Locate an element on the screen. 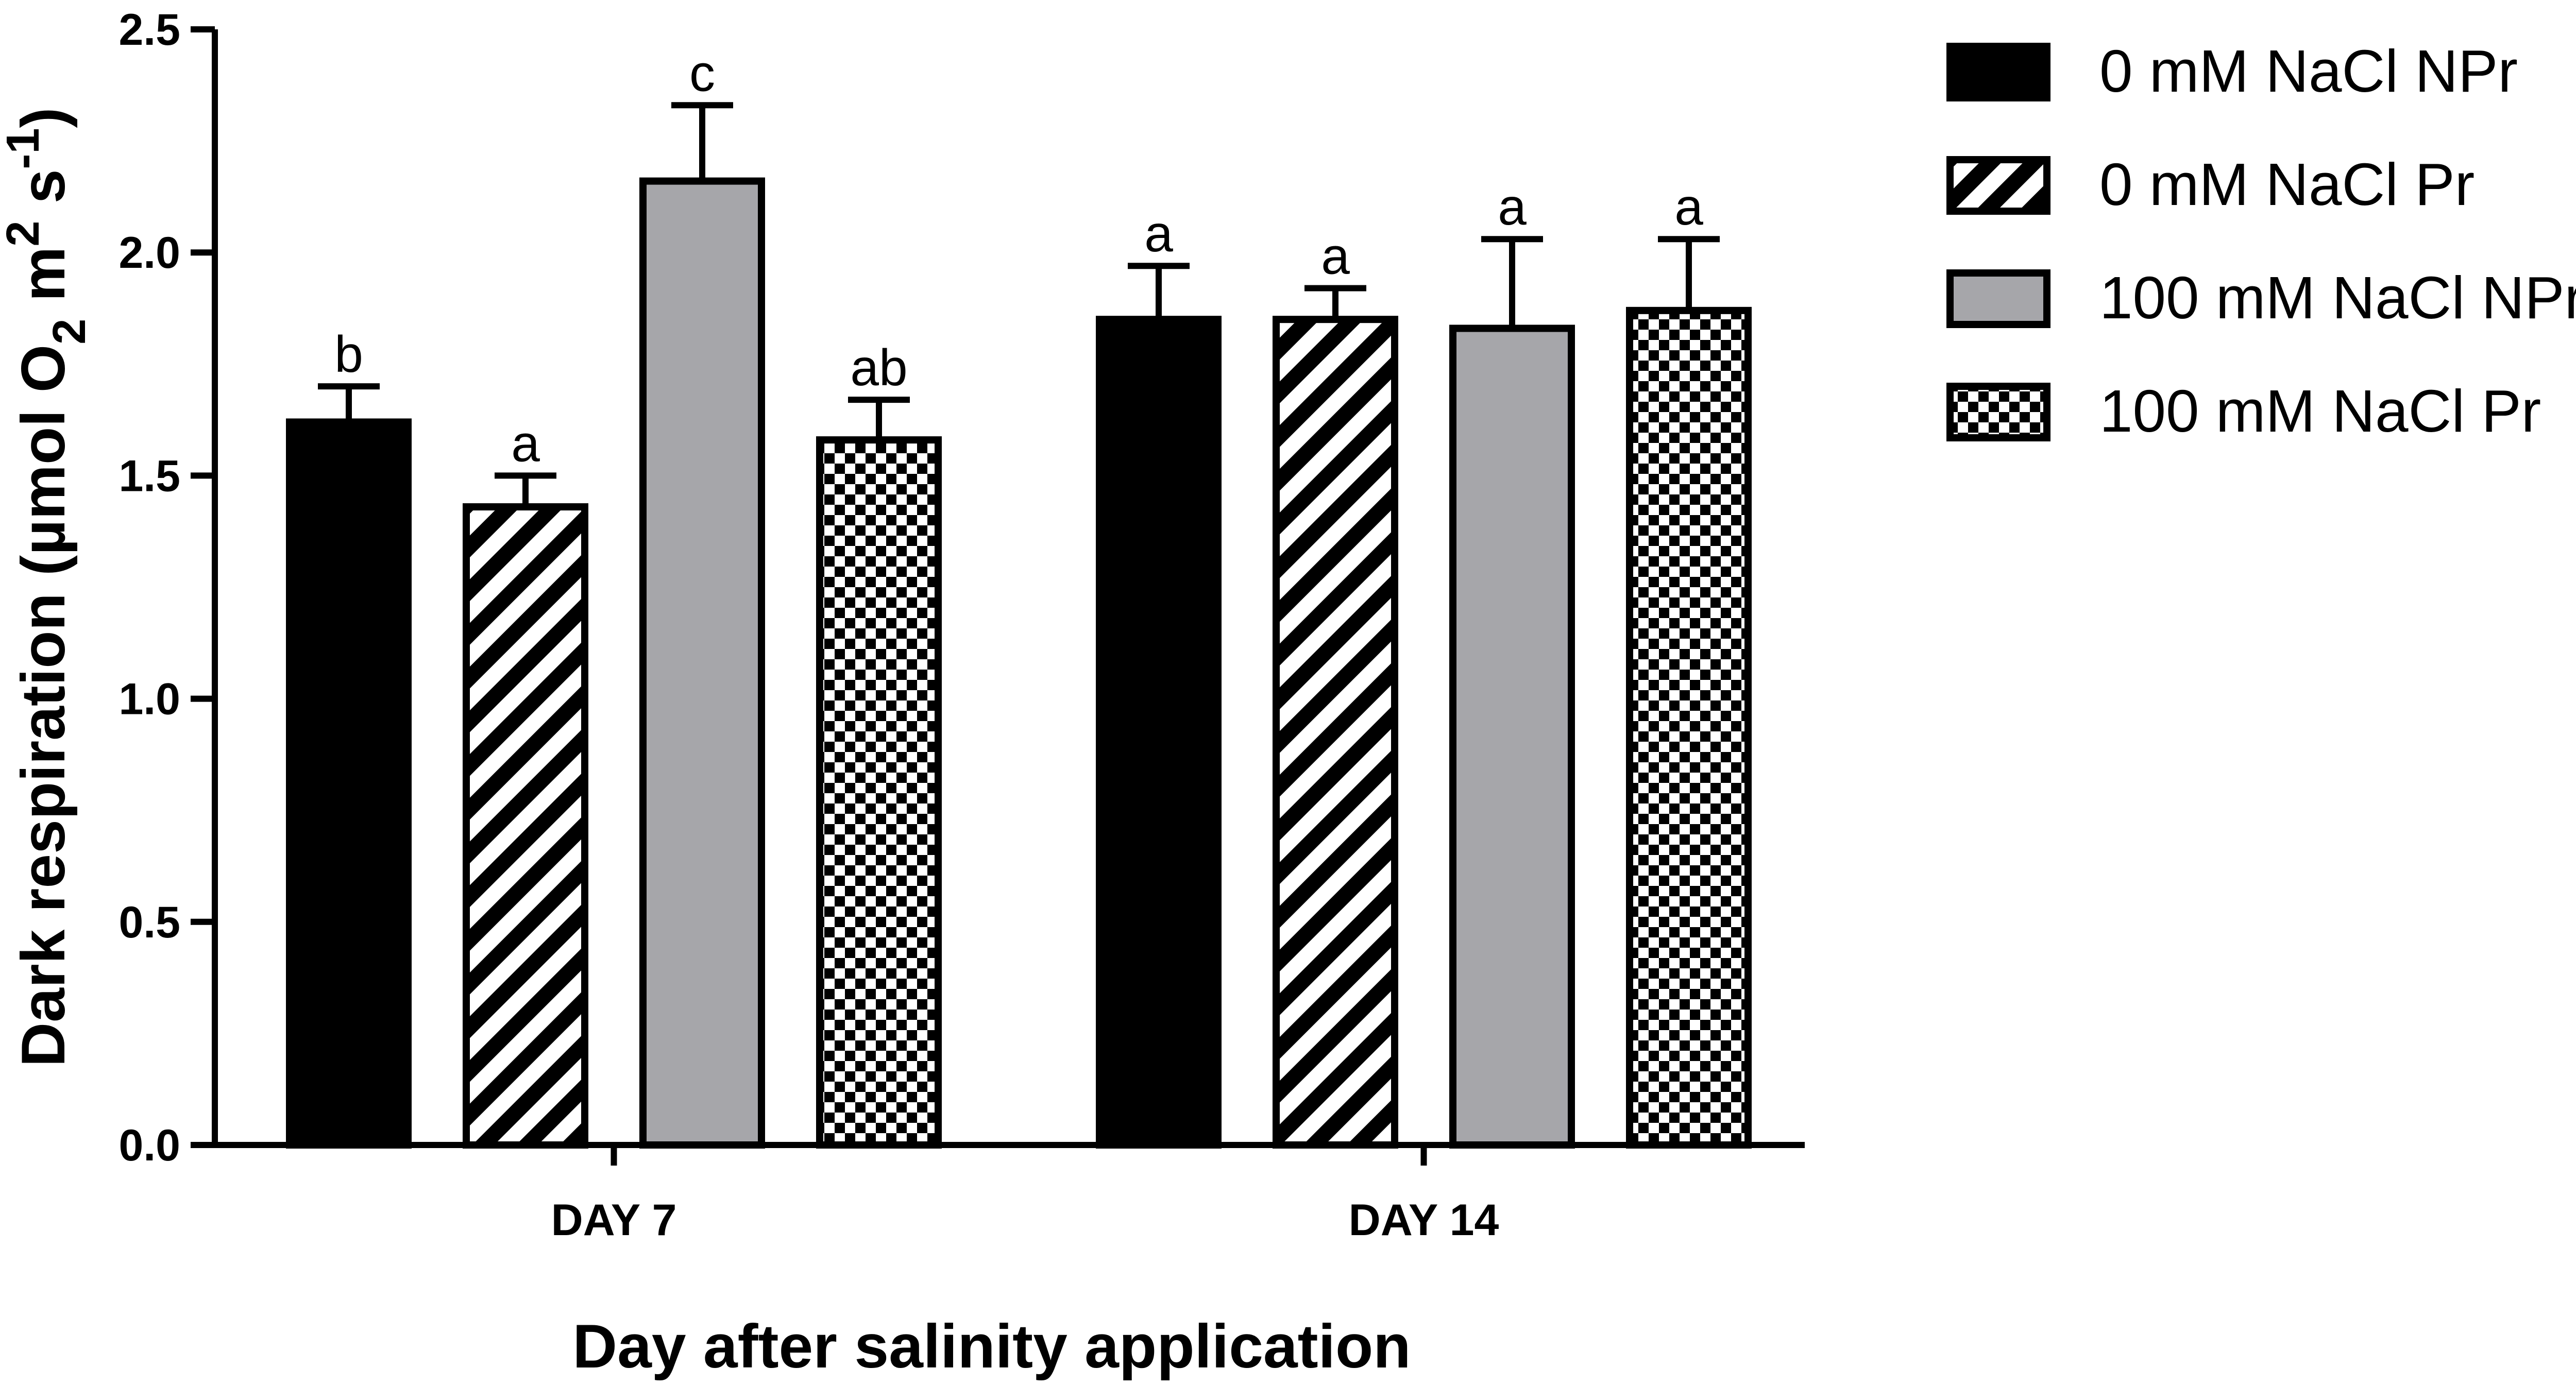  x-axis-title: Day after salinity application is located at coordinates (991, 1346).